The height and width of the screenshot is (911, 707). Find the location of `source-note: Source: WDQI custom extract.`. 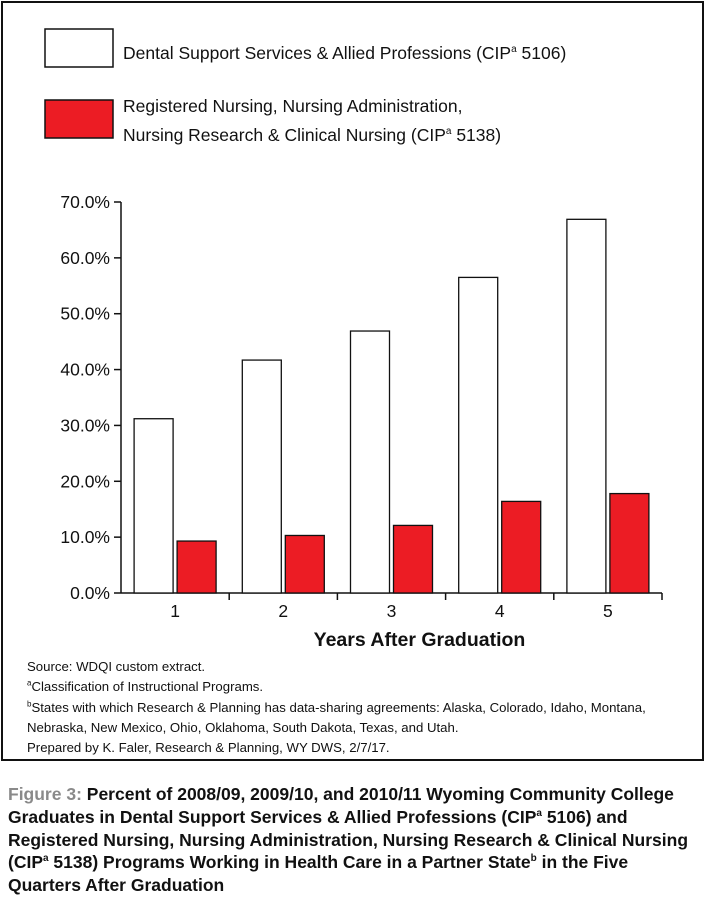

source-note: Source: WDQI custom extract. is located at coordinates (116, 666).